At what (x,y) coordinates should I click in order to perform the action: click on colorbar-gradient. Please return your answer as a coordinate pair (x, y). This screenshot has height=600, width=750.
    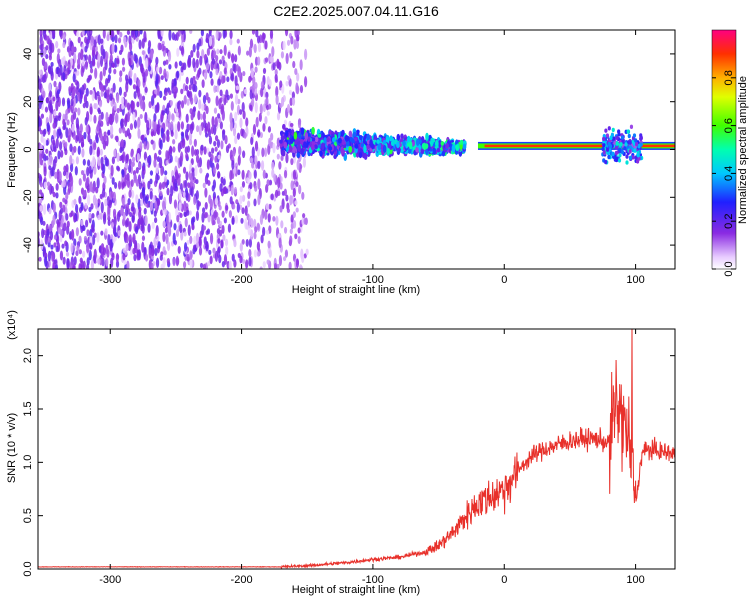
    Looking at the image, I should click on (724, 149).